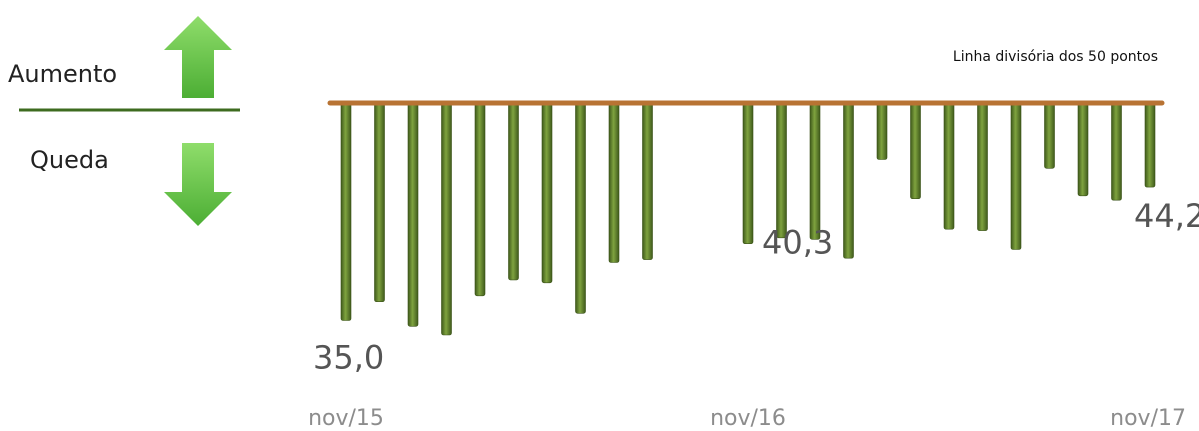  I want to click on arrow-down-icon, so click(198, 184).